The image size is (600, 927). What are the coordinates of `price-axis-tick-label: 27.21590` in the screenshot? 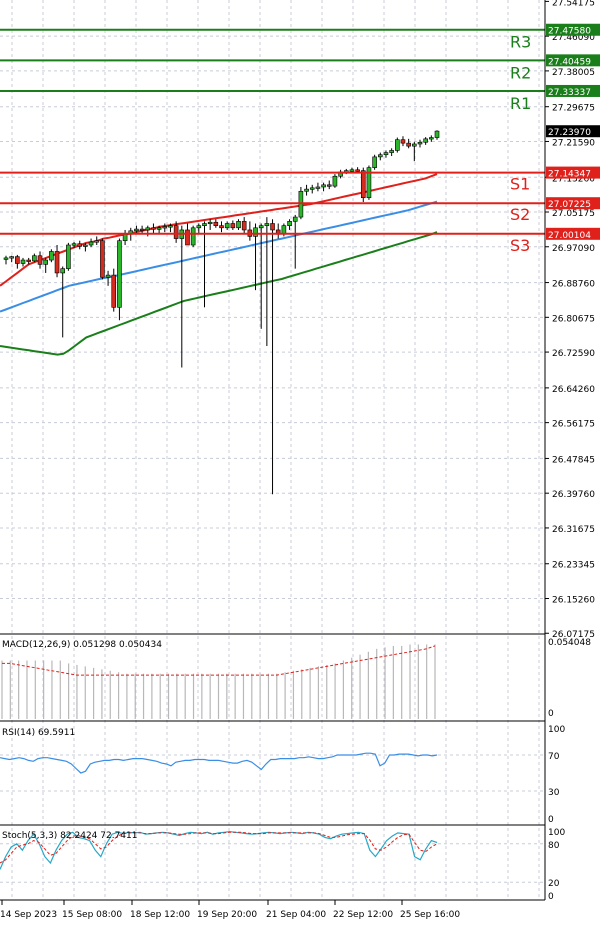 It's located at (573, 143).